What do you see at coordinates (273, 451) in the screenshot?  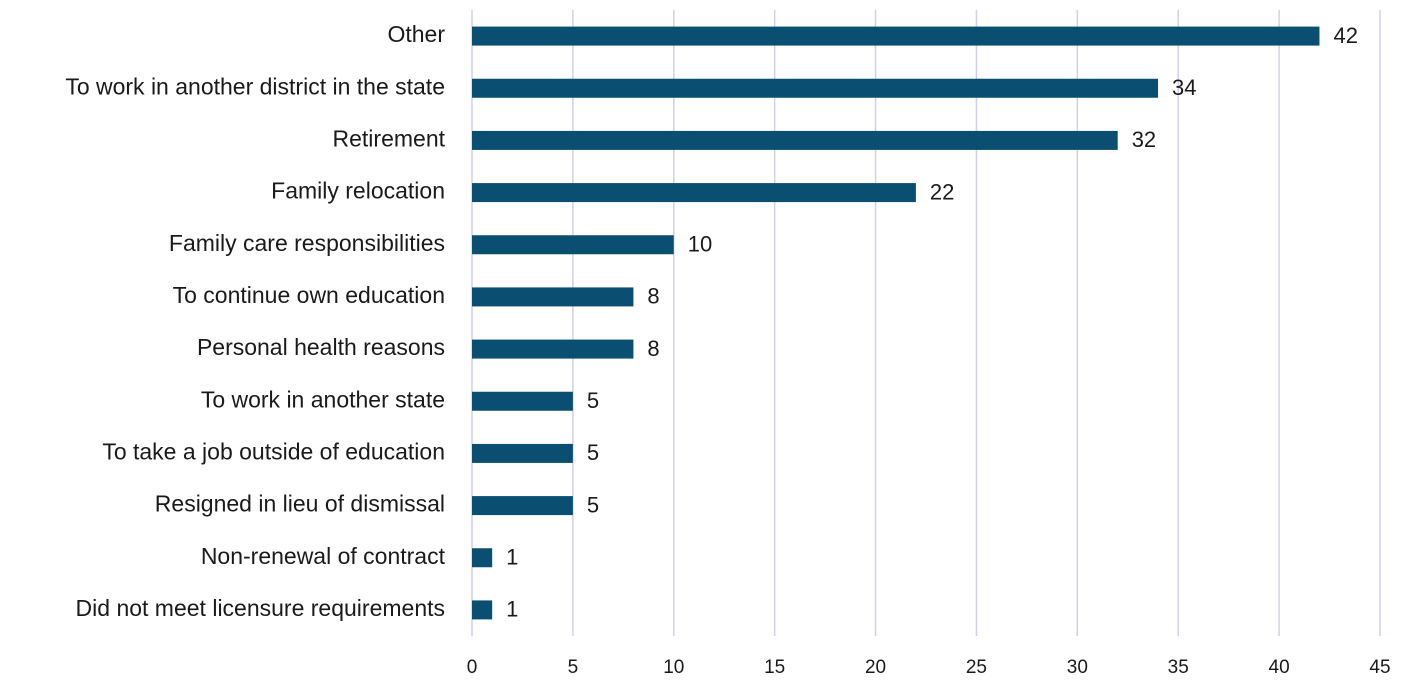 I see `y-tick-label: To take a job outside of education` at bounding box center [273, 451].